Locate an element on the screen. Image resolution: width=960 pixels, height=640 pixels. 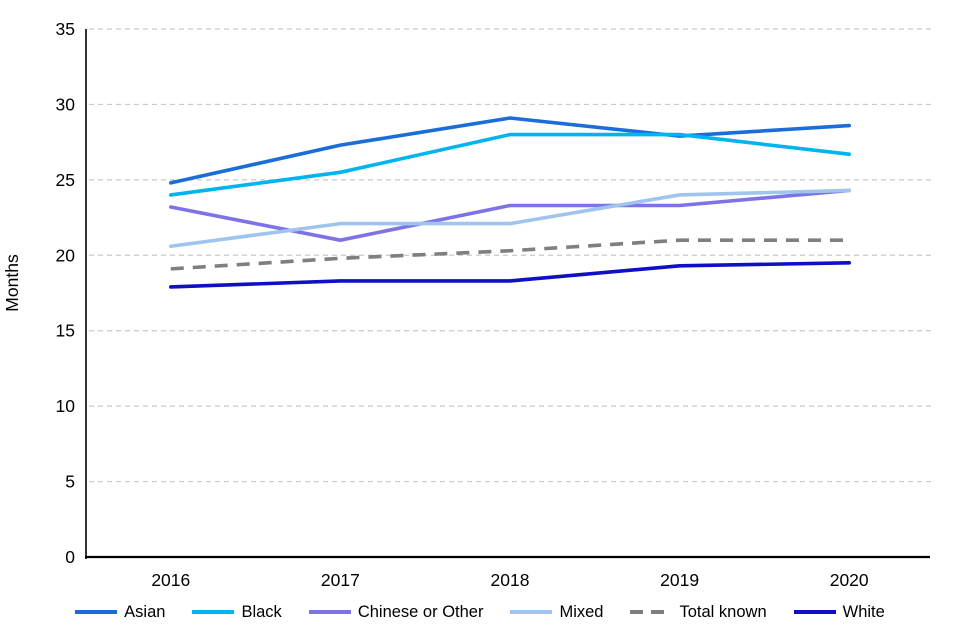
legend-label-mixed: Mixed is located at coordinates (581, 612).